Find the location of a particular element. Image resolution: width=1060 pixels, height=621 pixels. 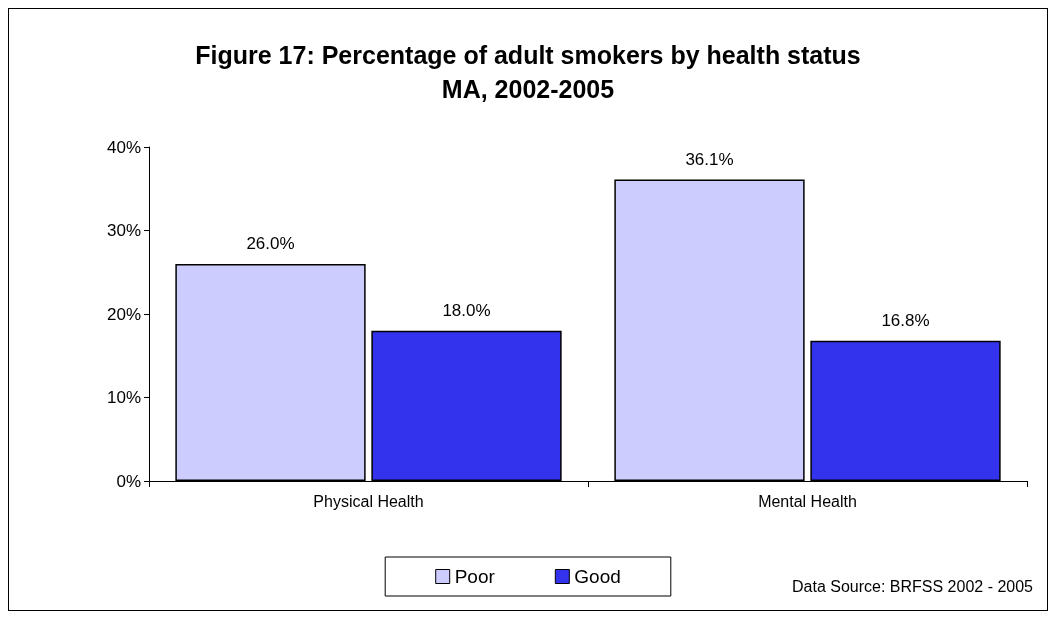

legend-label: Good is located at coordinates (597, 576).